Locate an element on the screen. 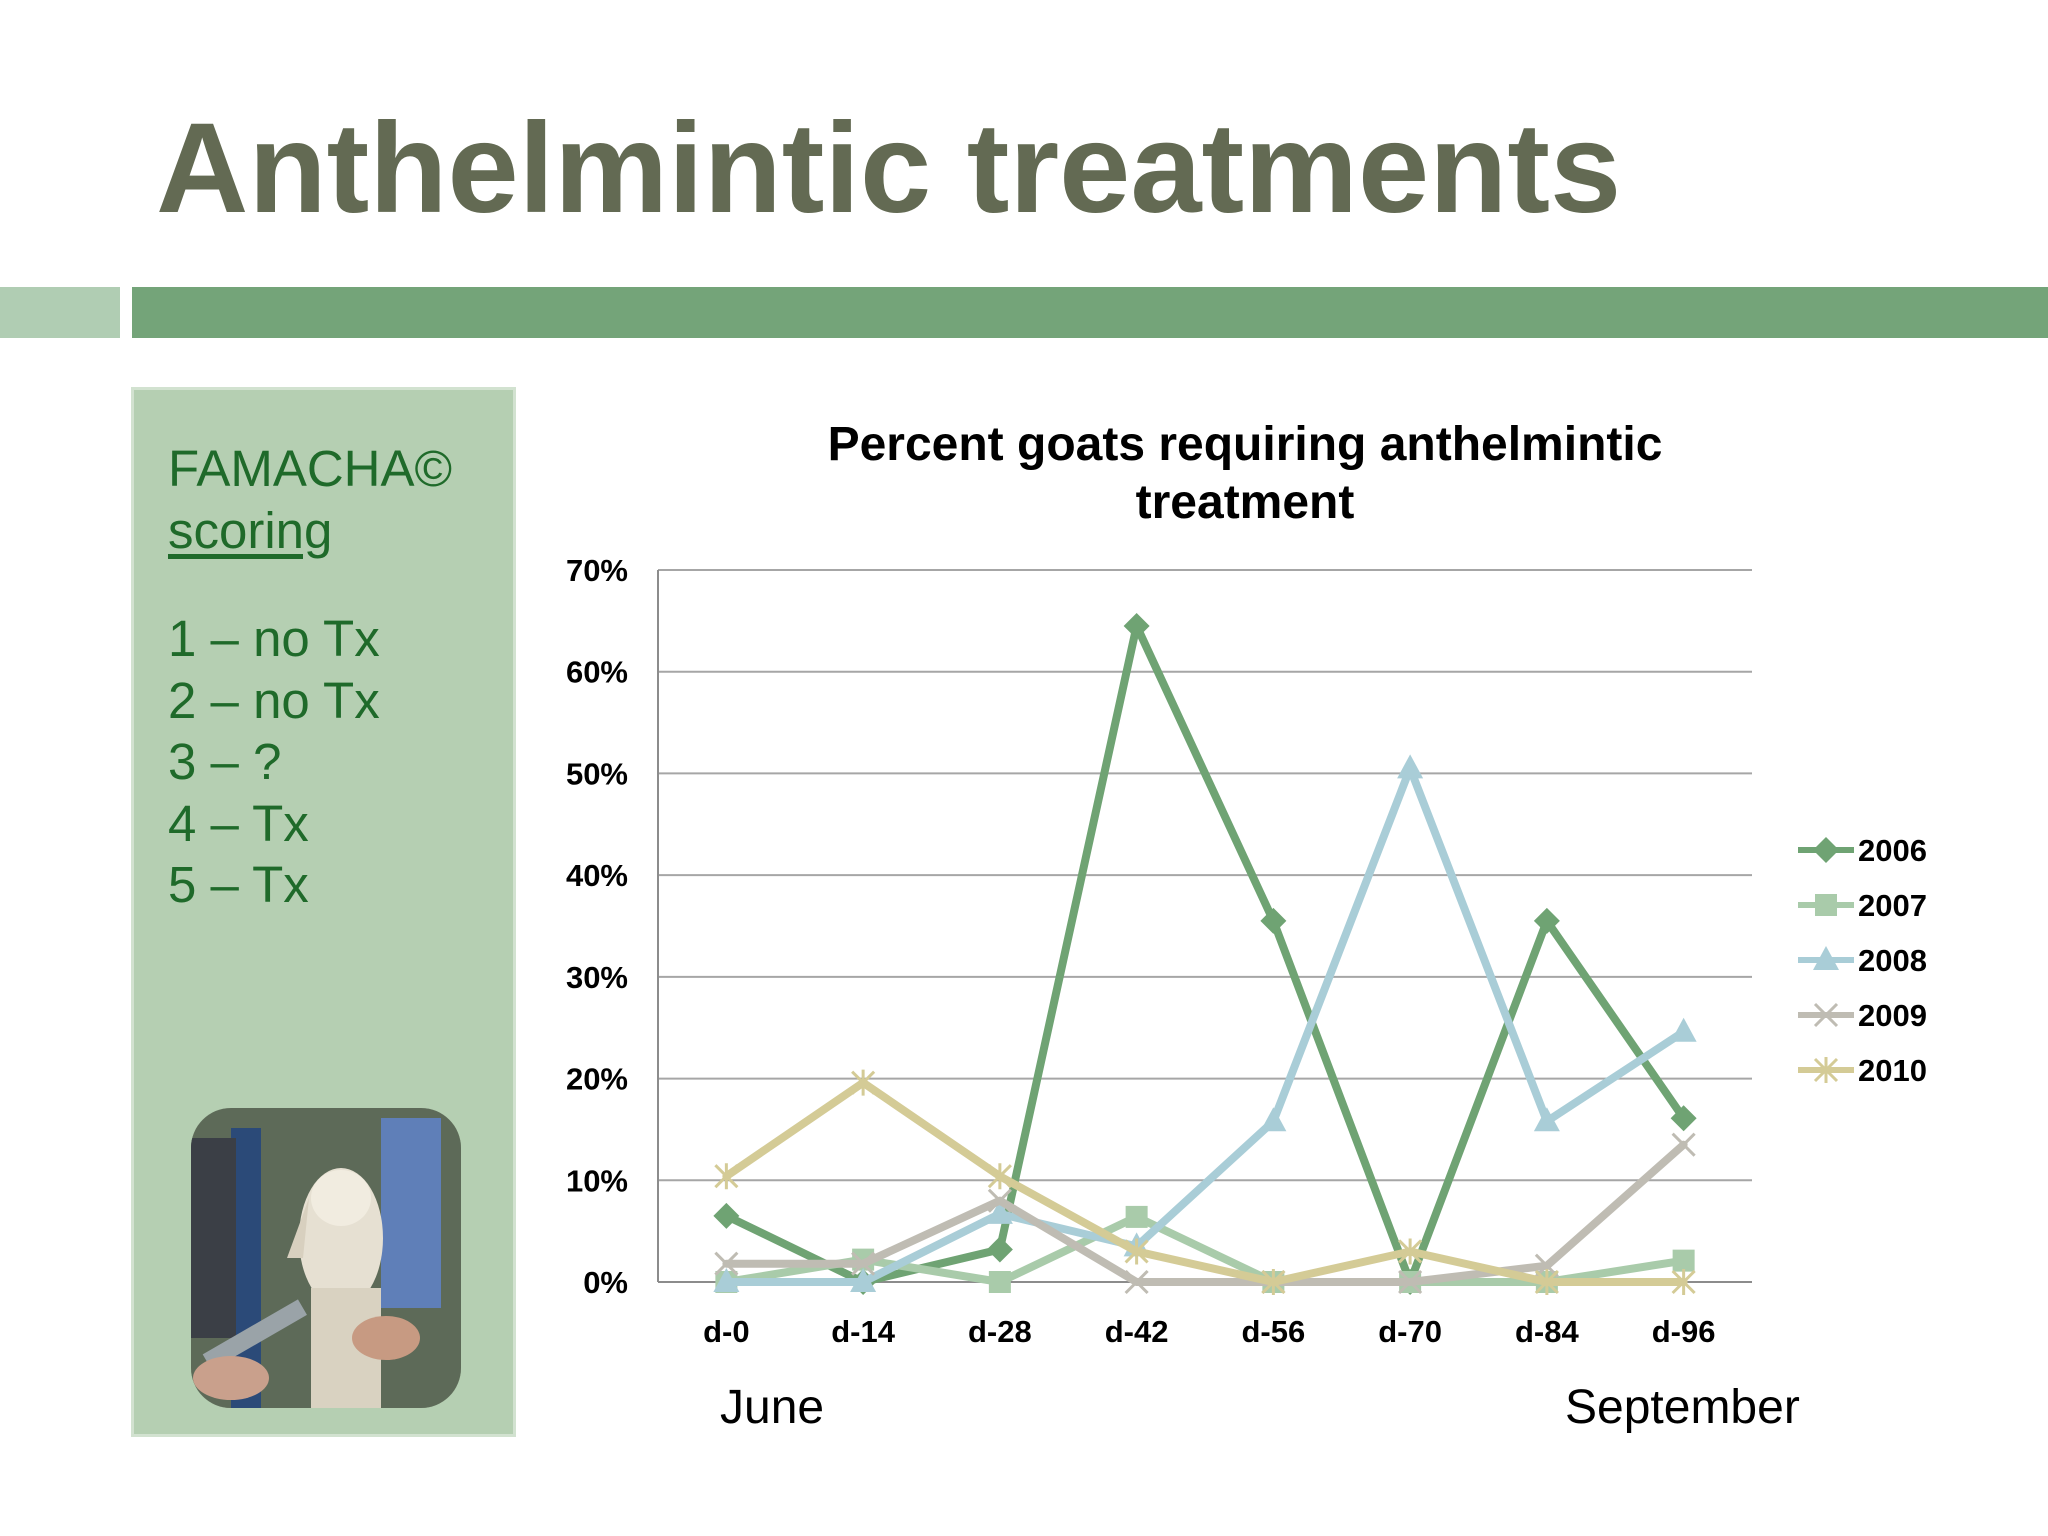 Image resolution: width=2048 pixels, height=1536 pixels. chart-title-line-1: Percent goats requiring anthelmintic is located at coordinates (1245, 444).